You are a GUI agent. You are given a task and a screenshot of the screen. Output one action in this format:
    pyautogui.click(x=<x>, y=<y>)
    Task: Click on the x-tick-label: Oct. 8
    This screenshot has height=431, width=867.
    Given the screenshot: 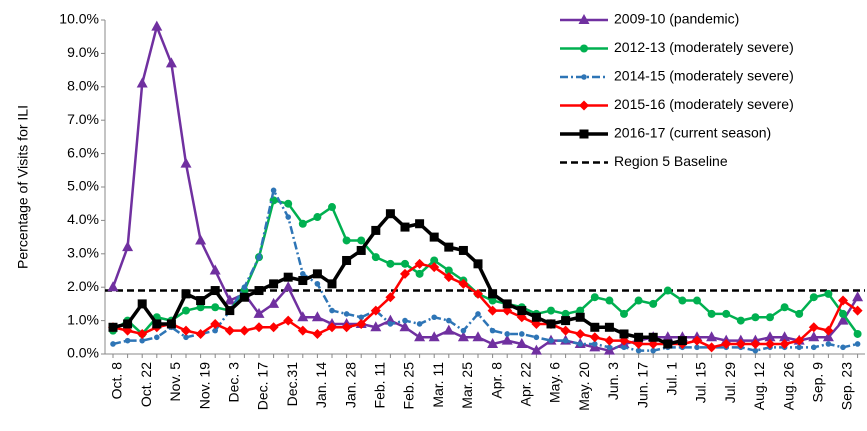 What is the action you would take?
    pyautogui.click(x=117, y=381)
    